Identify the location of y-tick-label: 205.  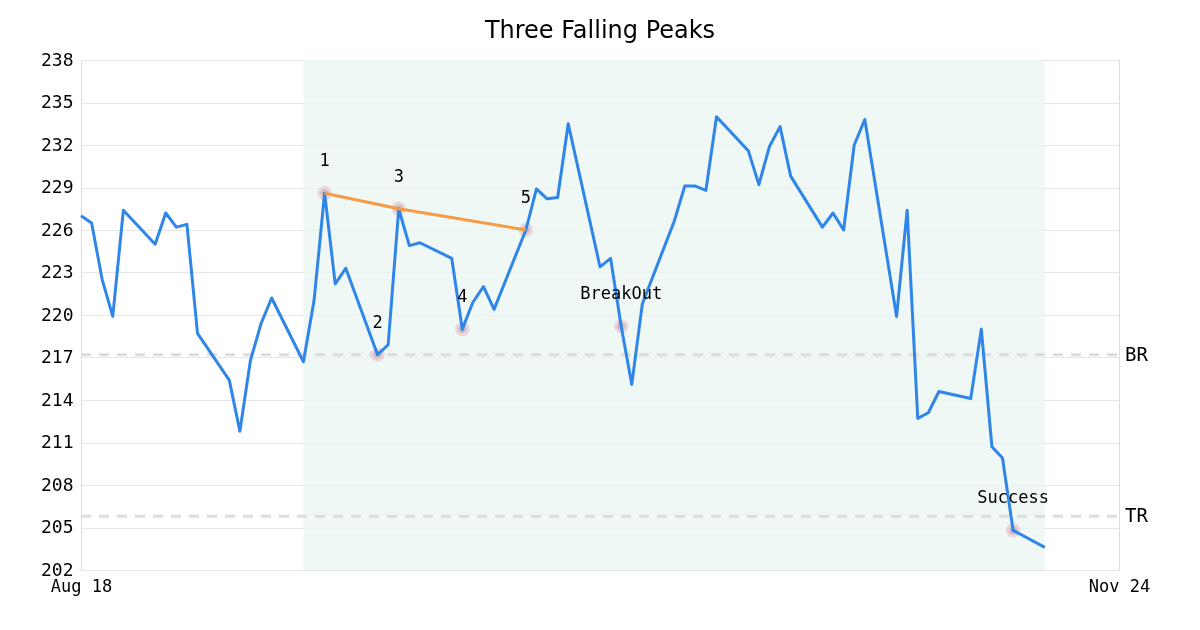
(57, 526).